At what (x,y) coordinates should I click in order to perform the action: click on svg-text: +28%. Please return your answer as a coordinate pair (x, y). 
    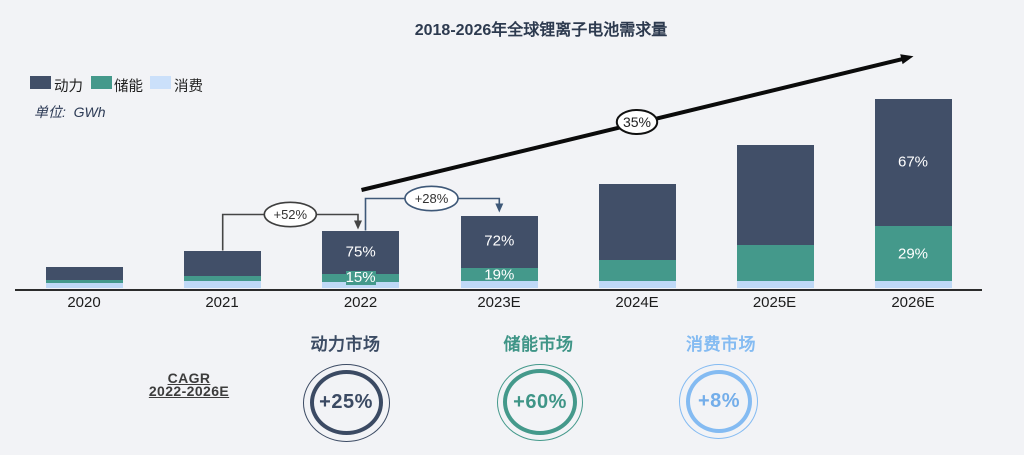
    Looking at the image, I should click on (432, 198).